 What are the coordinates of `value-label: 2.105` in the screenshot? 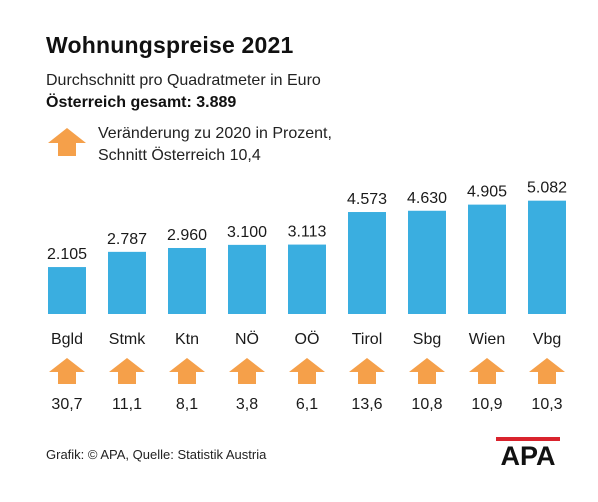 It's located at (67, 254).